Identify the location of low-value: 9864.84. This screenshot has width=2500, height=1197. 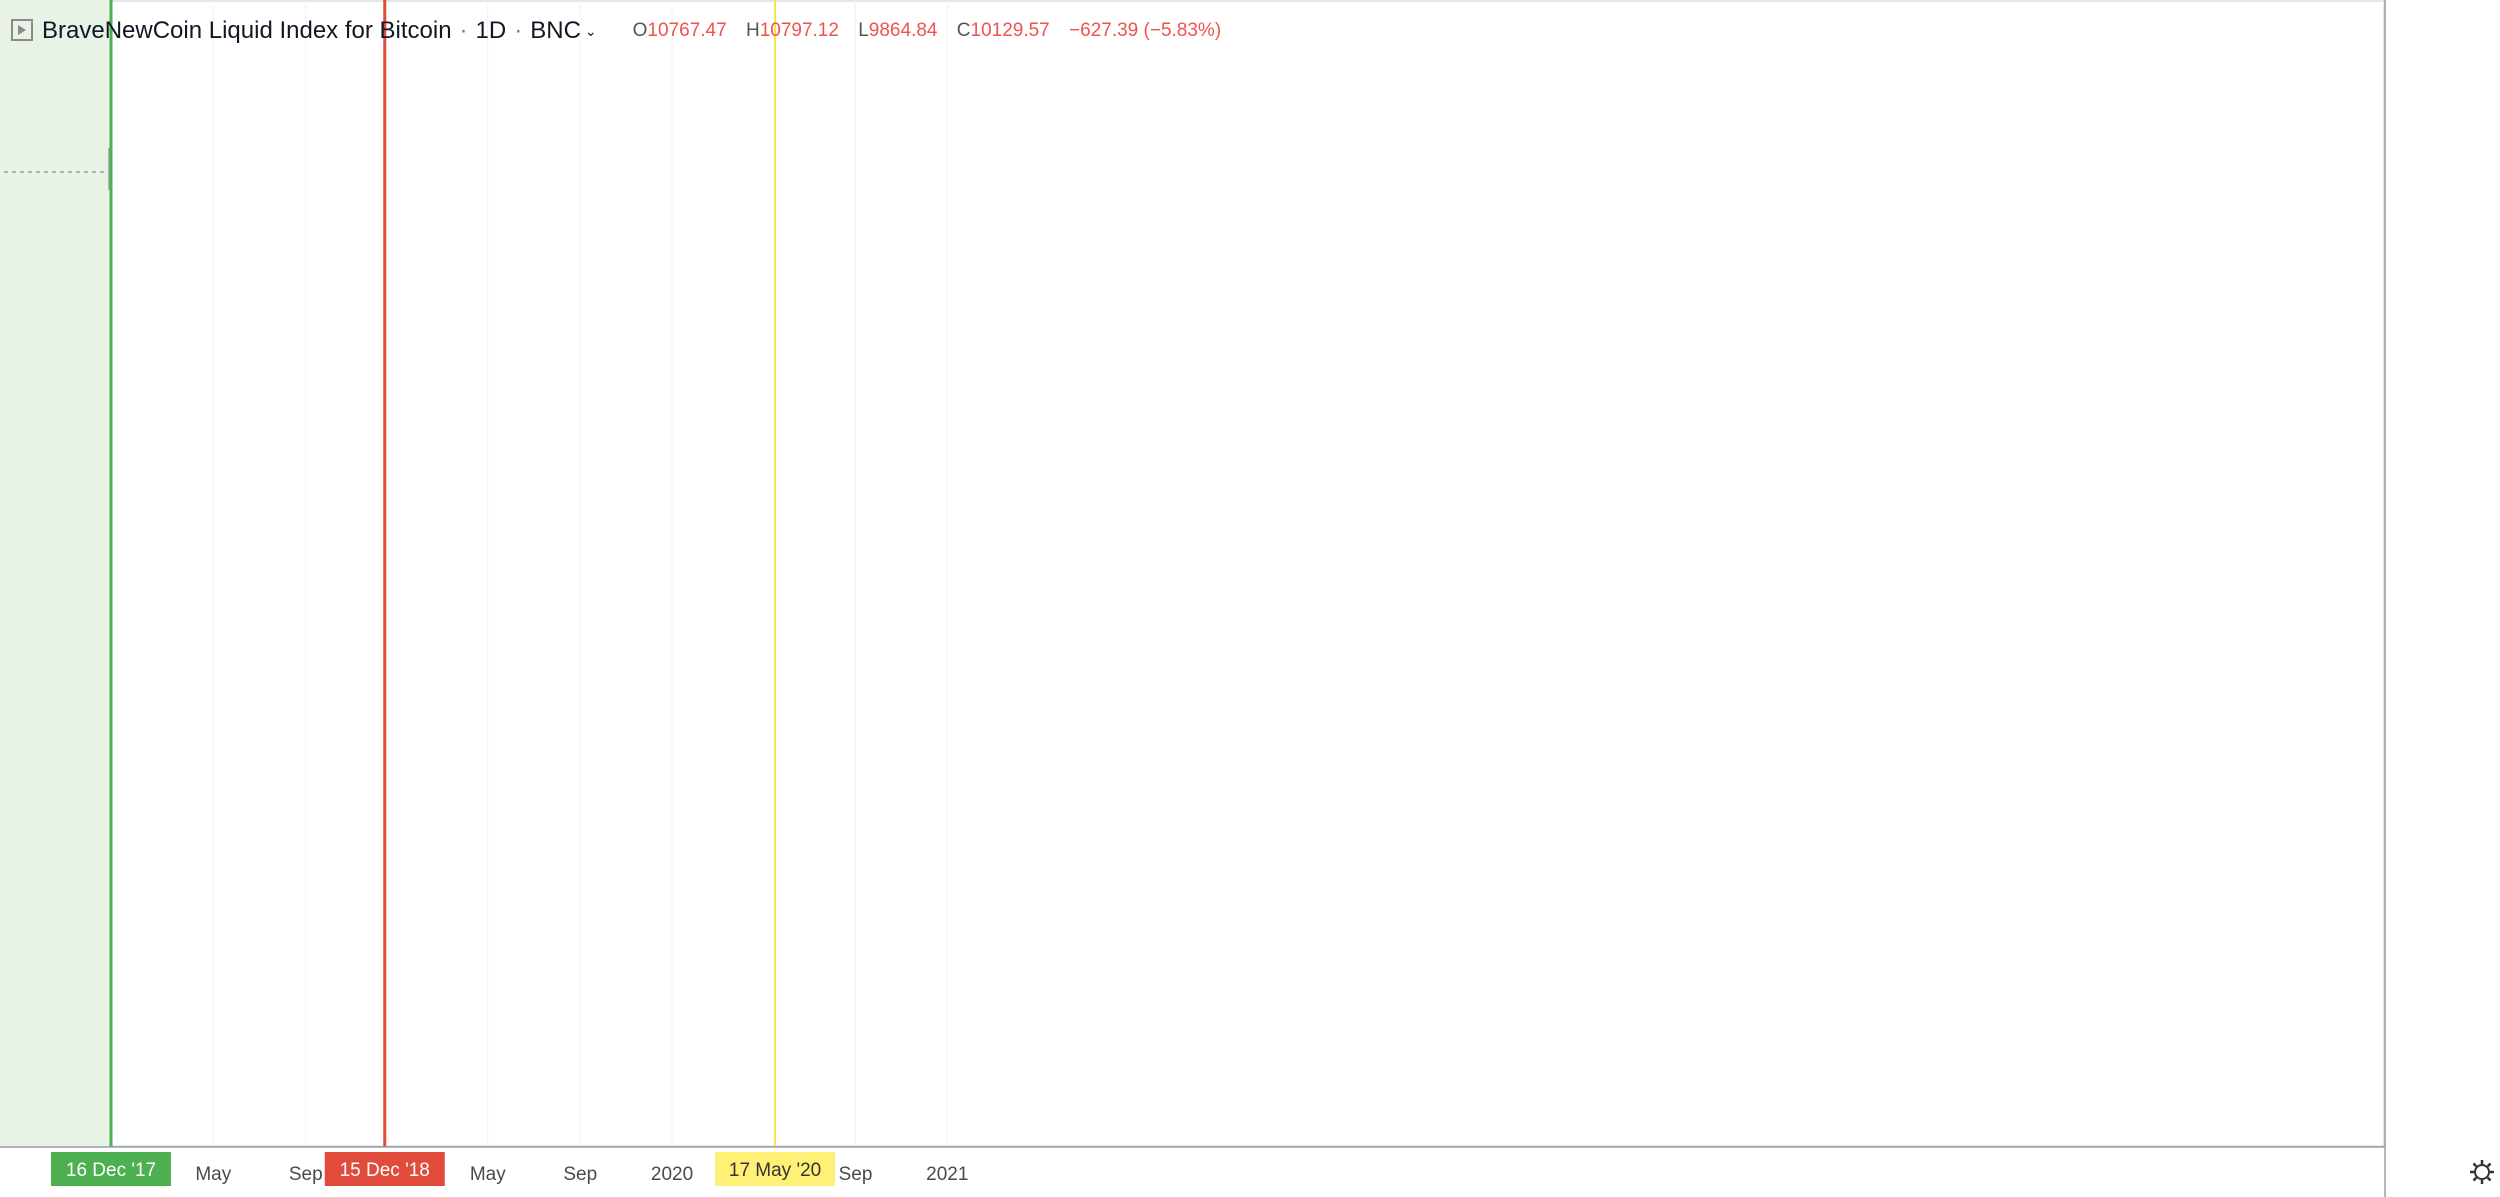
(903, 30).